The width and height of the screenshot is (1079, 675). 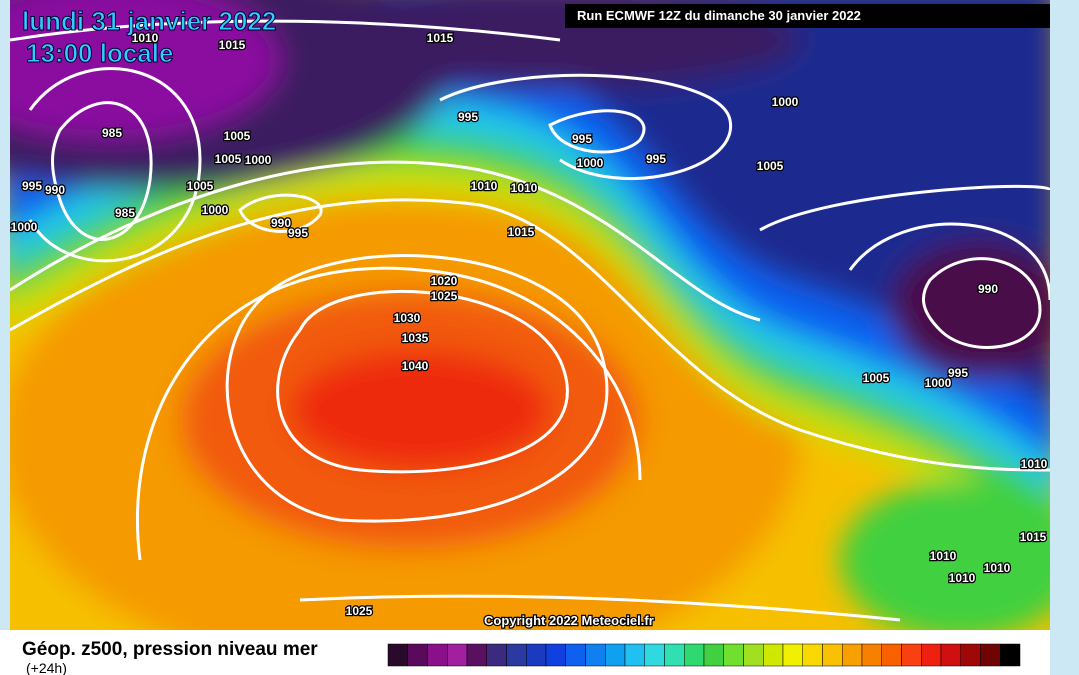 I want to click on color-scale, so click(x=704, y=655).